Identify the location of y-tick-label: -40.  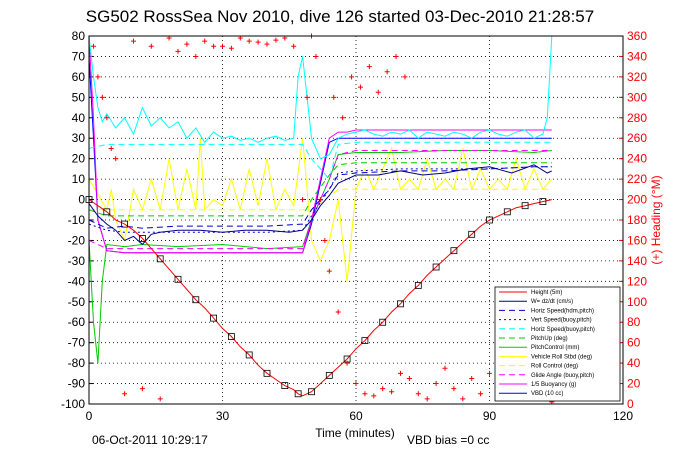
(77, 281).